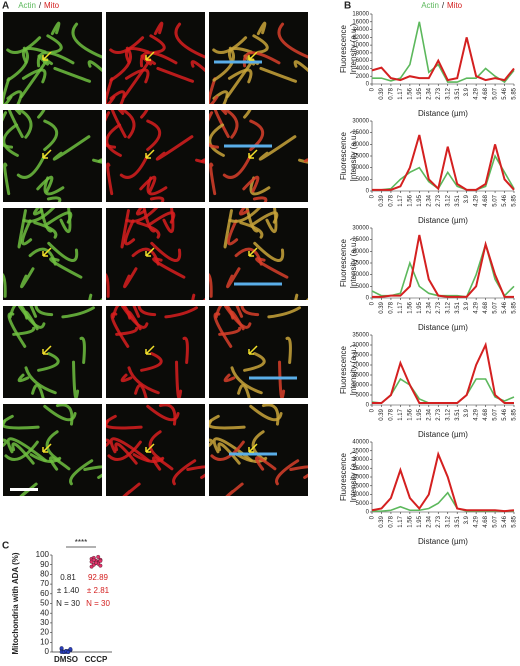  What do you see at coordinates (52, 58) in the screenshot?
I see `micrograph` at bounding box center [52, 58].